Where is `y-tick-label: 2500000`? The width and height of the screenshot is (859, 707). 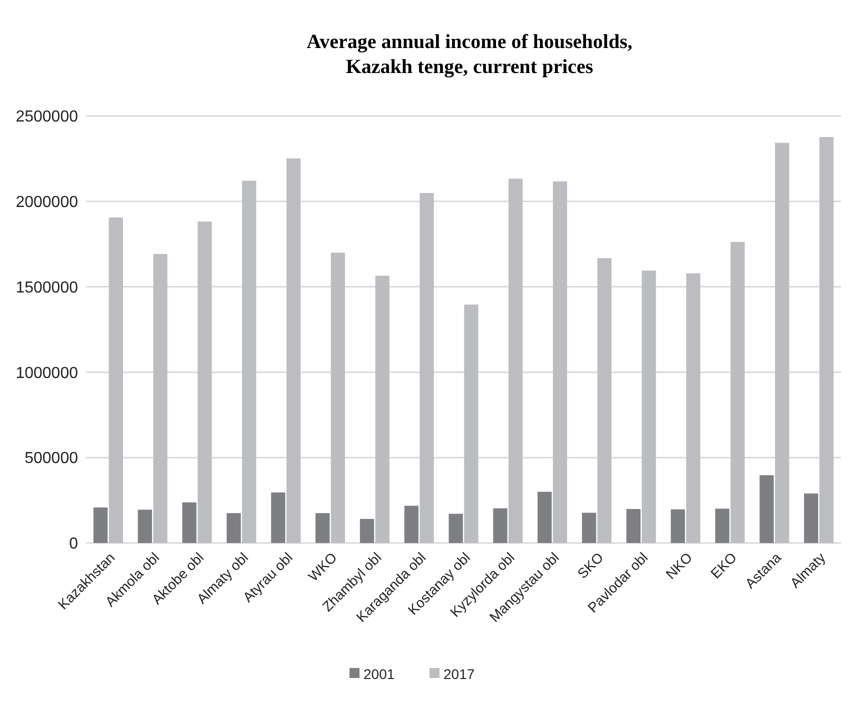
y-tick-label: 2500000 is located at coordinates (47, 117).